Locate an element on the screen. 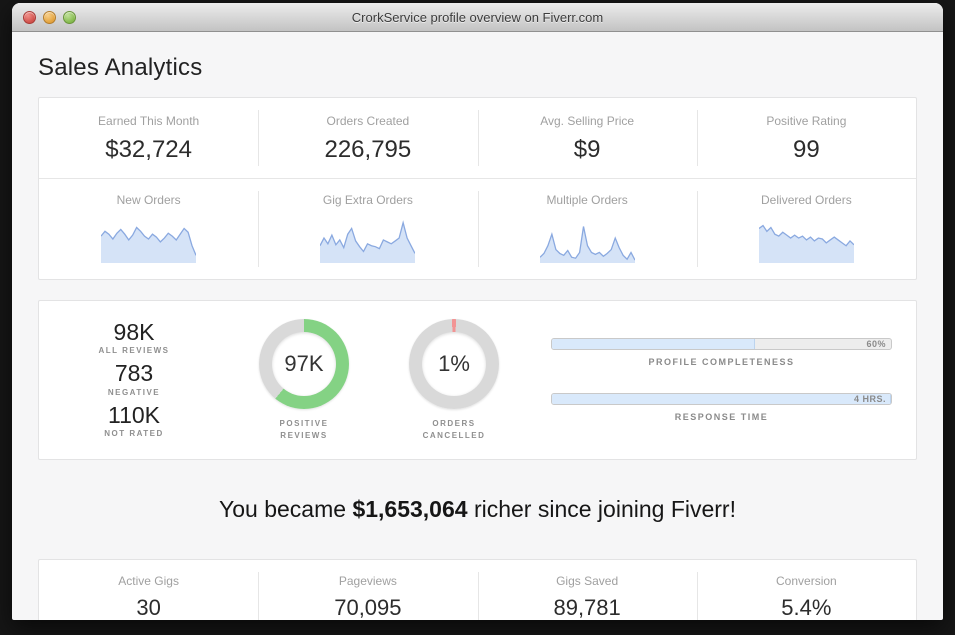 The height and width of the screenshot is (635, 955). stat-label: ALL REVIEWS is located at coordinates (134, 351).